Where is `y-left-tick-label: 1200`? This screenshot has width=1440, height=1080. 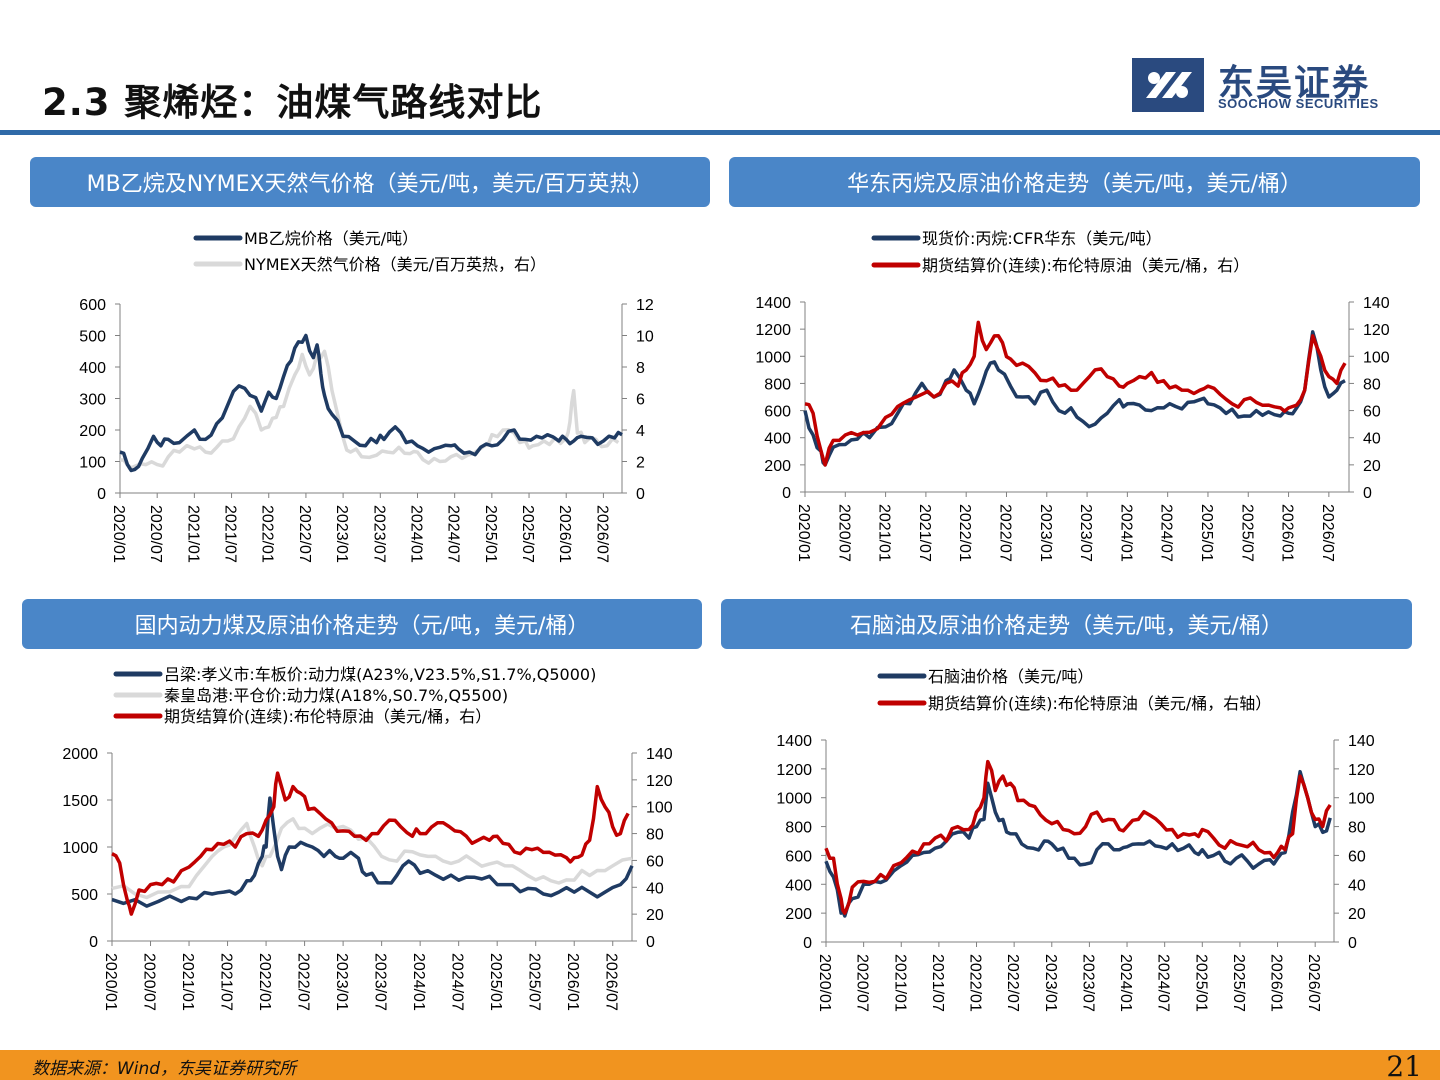
y-left-tick-label: 1200 is located at coordinates (773, 330).